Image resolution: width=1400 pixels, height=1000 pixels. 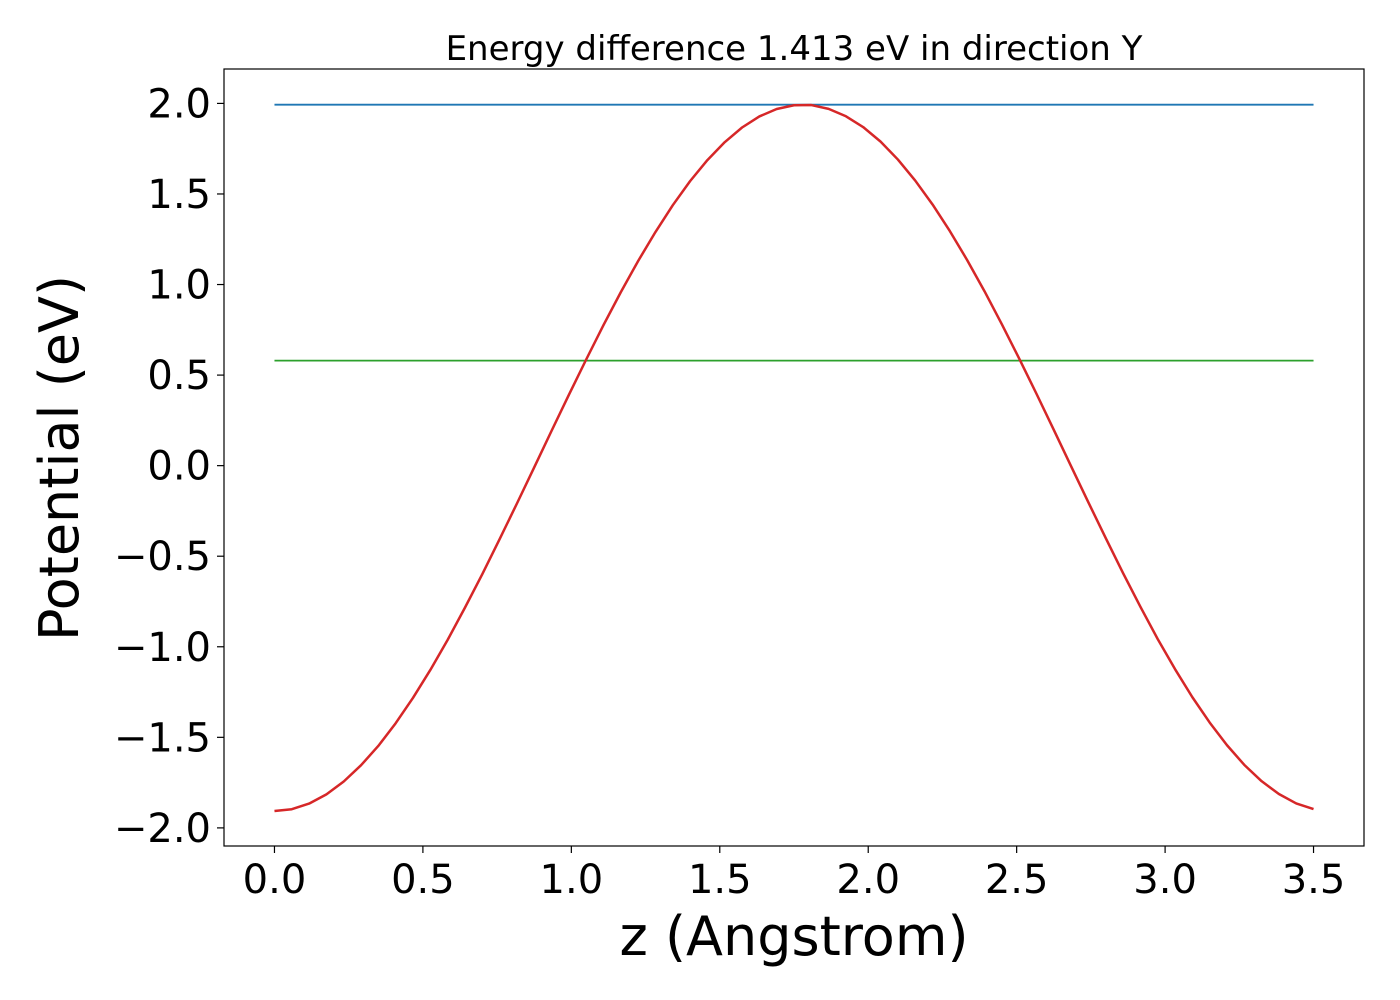 I want to click on x-tick-label: 2.0, so click(x=868, y=880).